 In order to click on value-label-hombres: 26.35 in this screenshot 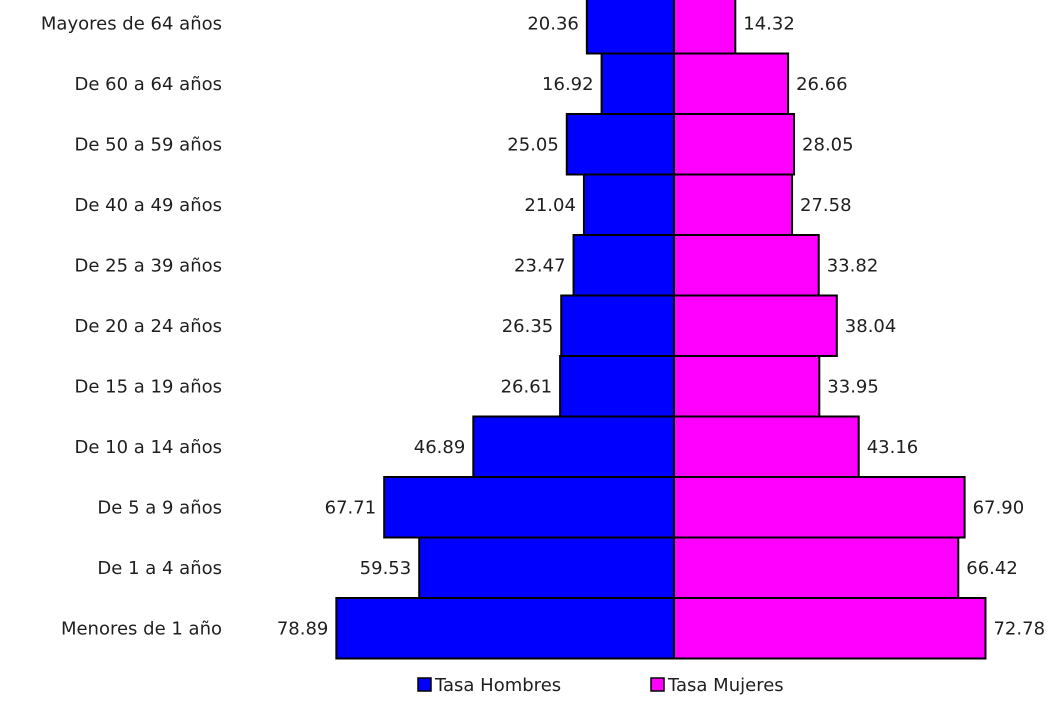, I will do `click(528, 326)`.